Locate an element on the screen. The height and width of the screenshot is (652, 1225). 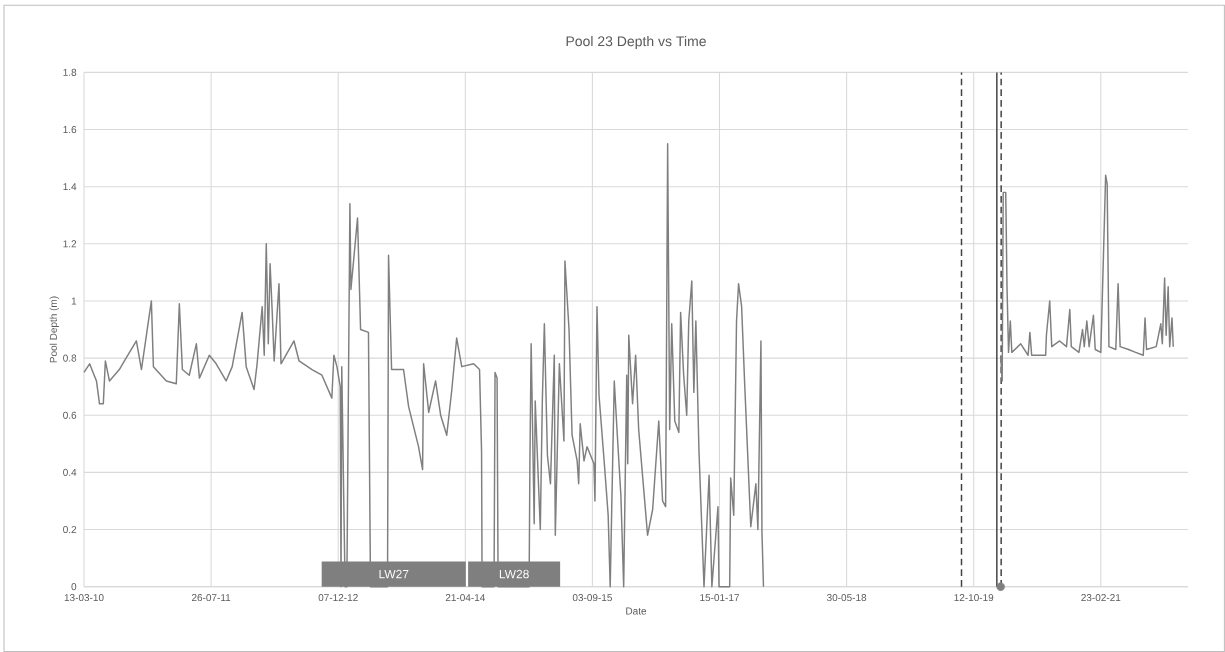
y-tick-label: 0.8 is located at coordinates (70, 358).